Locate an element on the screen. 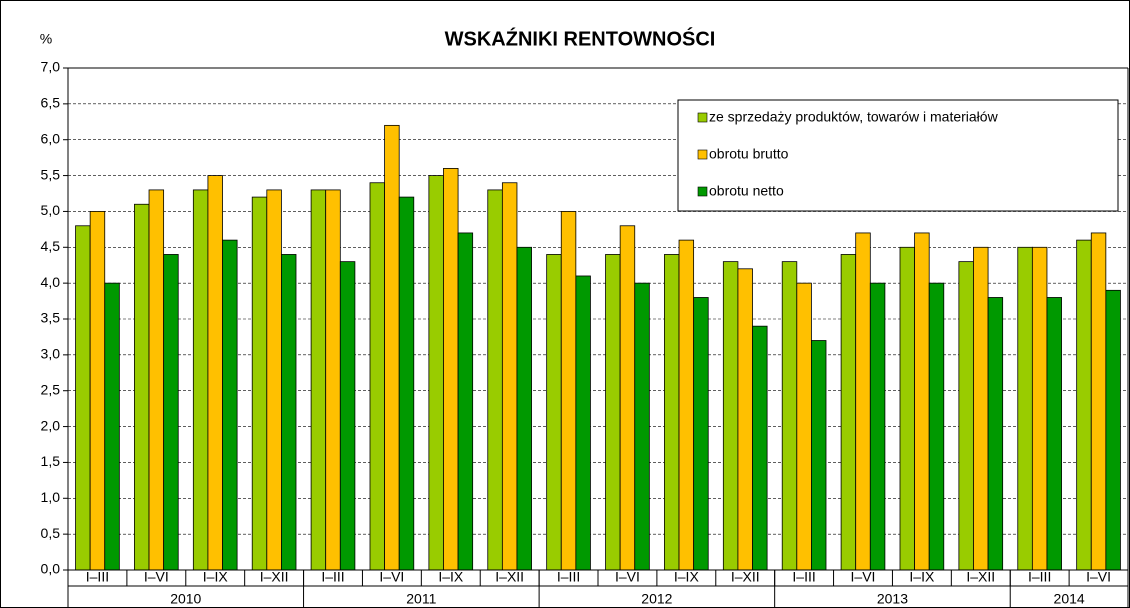  y-tick-label: 3,5 is located at coordinates (51, 318).